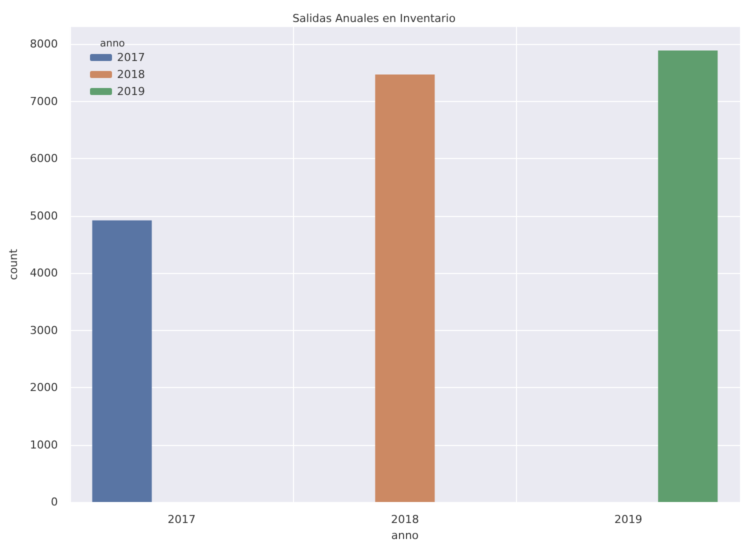 This screenshot has width=748, height=549. What do you see at coordinates (44, 44) in the screenshot?
I see `y-tick-label: 8000` at bounding box center [44, 44].